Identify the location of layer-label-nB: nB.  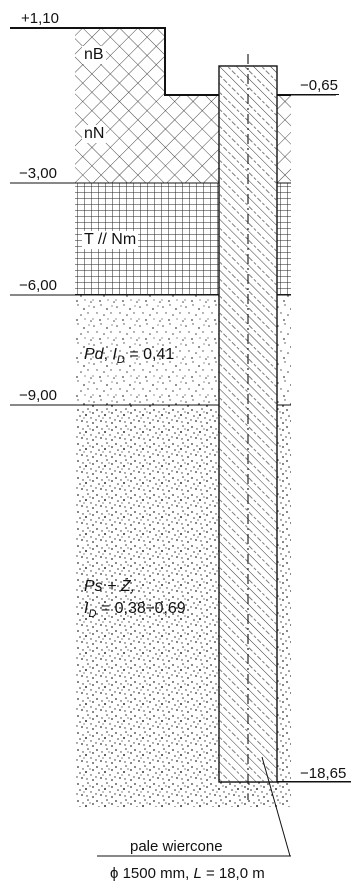
(94, 55).